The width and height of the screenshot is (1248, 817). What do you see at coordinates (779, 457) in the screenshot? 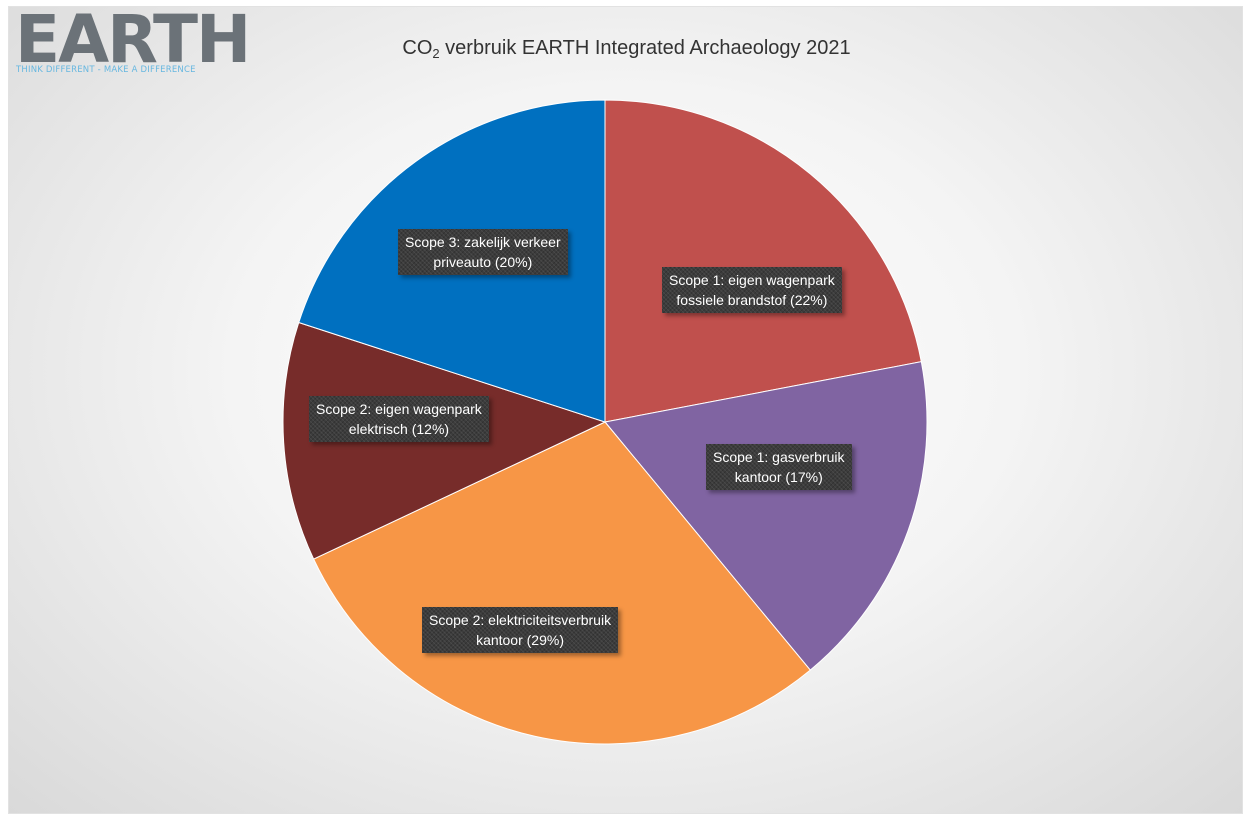
I see `slice-label-line: Scope 1: gasverbruik` at bounding box center [779, 457].